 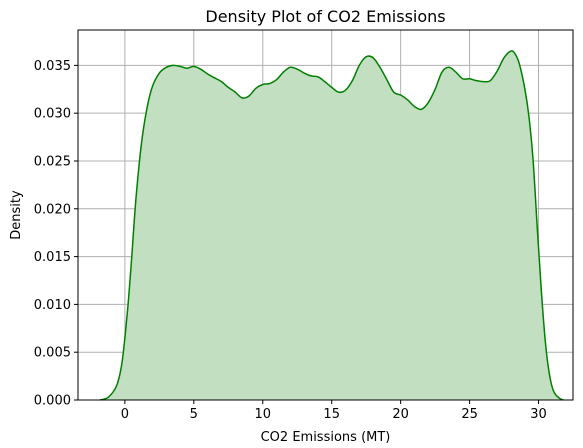 I want to click on y-axis: 0.000 0.005 0.010 0.015 0.020 0.025 0.030 0.035, so click(x=56, y=234).